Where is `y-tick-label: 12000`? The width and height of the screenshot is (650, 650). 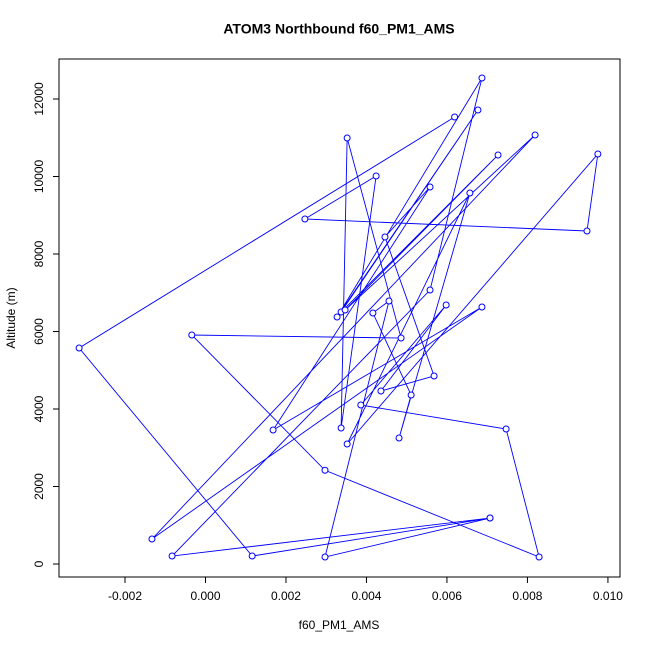
y-tick-label: 12000 is located at coordinates (39, 99).